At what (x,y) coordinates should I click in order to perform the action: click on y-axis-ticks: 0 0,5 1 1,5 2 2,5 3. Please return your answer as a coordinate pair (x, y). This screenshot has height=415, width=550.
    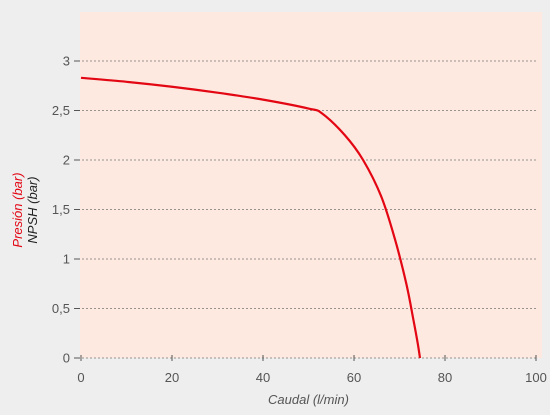
    Looking at the image, I should click on (66, 210).